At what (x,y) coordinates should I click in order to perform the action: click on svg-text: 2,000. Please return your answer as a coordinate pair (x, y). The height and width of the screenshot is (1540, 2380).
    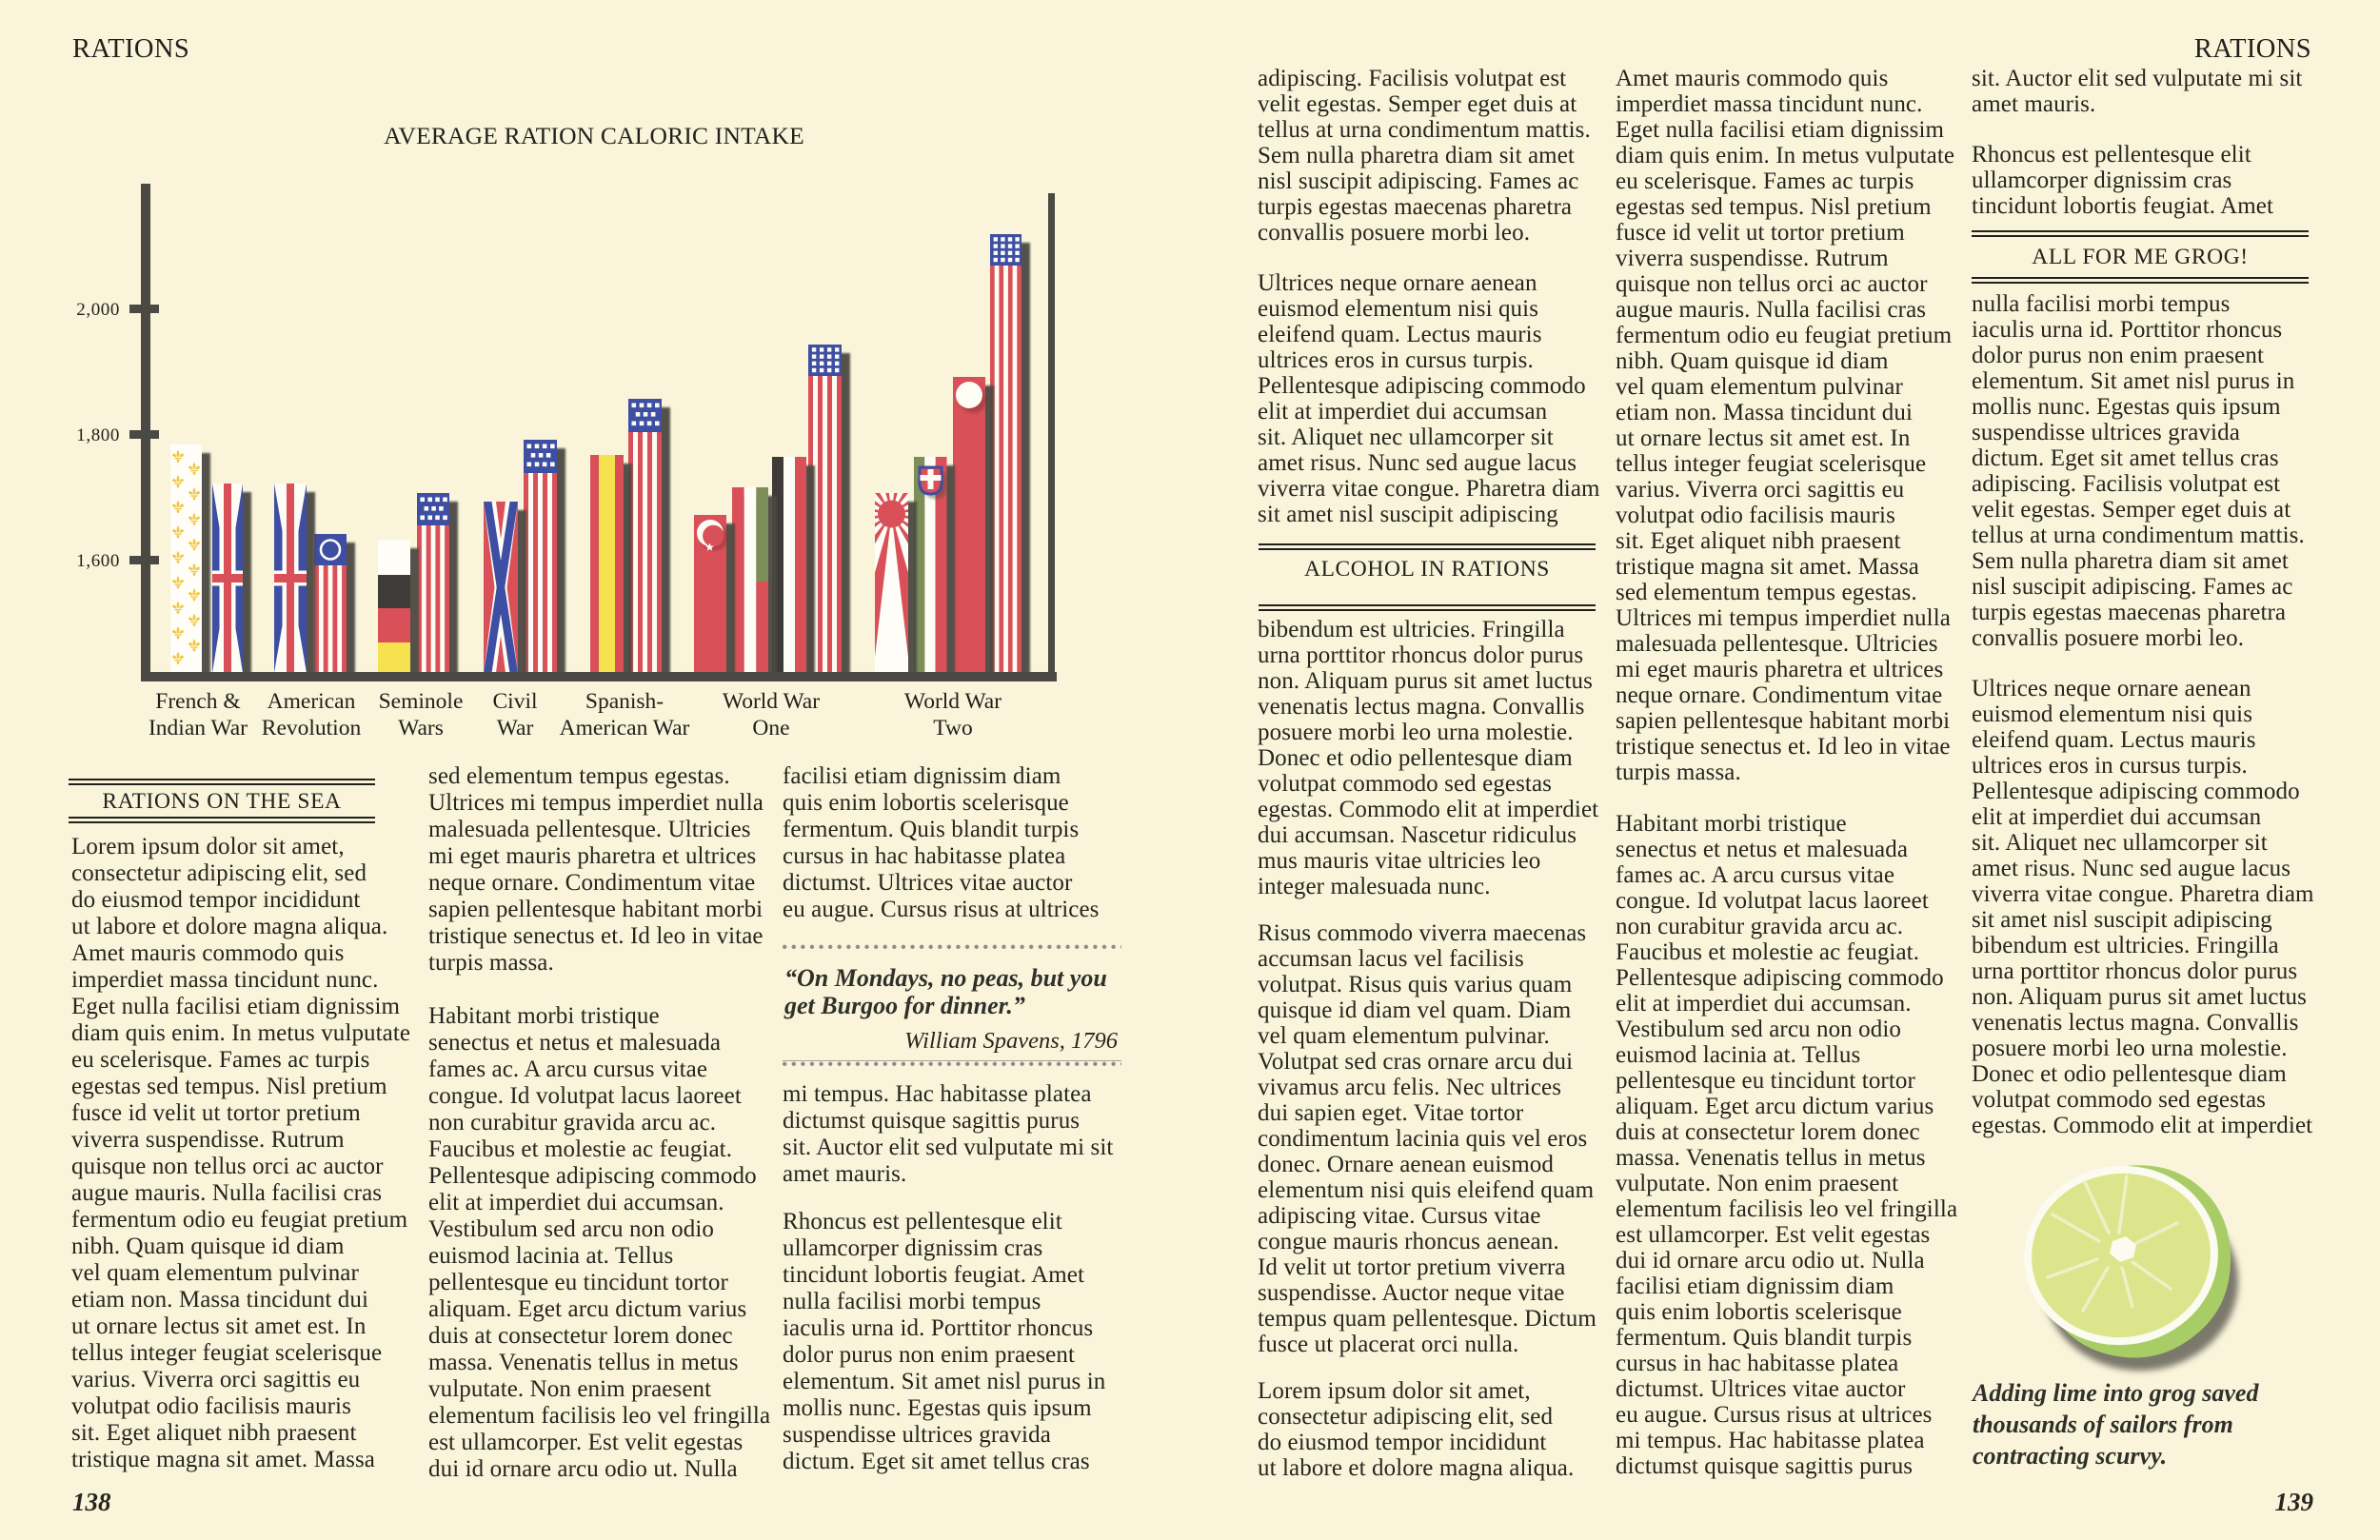
    Looking at the image, I should click on (98, 310).